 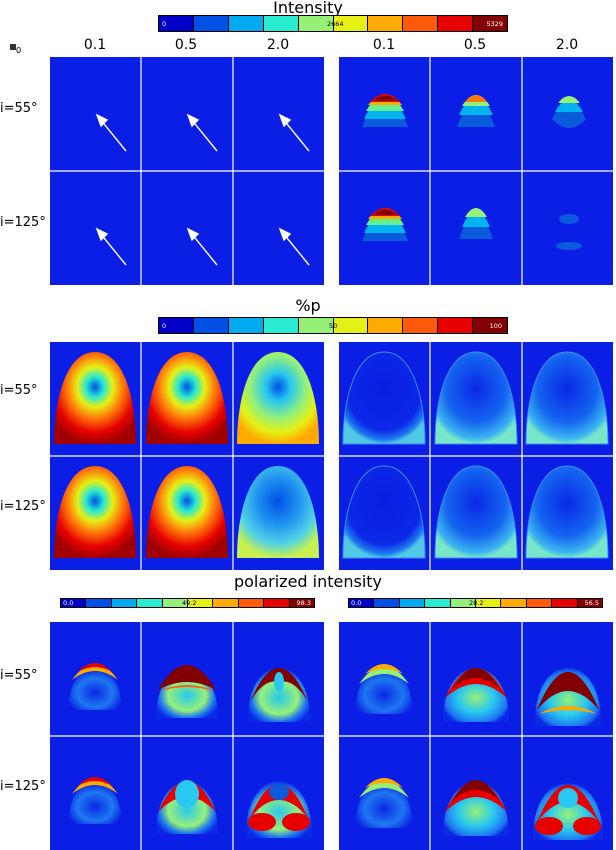 I want to click on intensity-colorbar: 0 2664 5329, so click(x=333, y=23).